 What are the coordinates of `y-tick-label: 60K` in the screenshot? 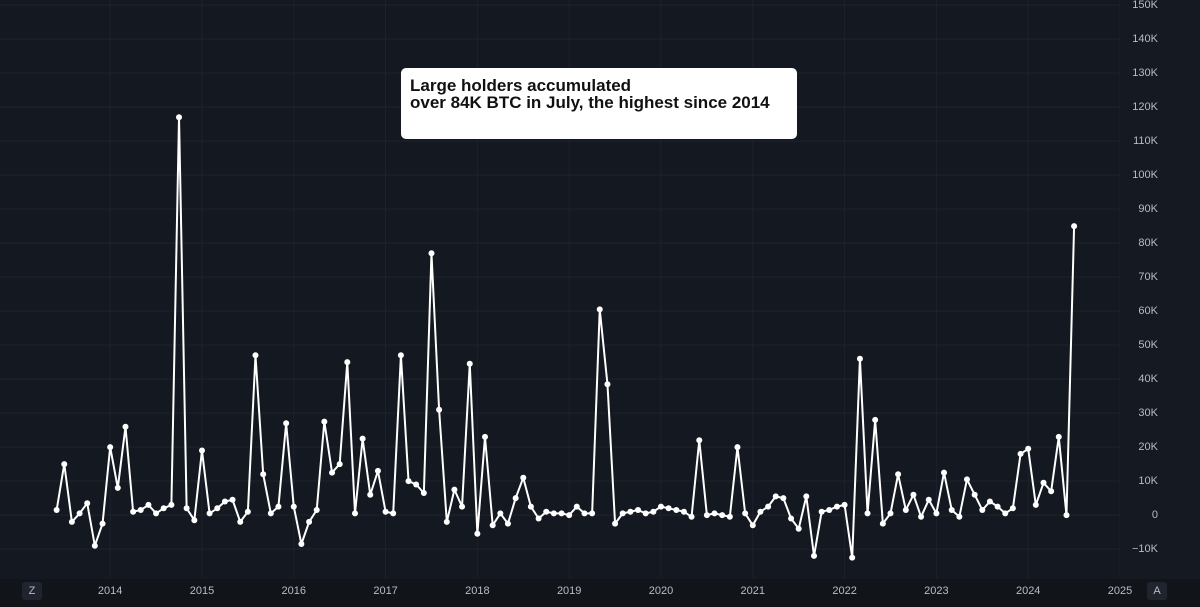 It's located at (1148, 311).